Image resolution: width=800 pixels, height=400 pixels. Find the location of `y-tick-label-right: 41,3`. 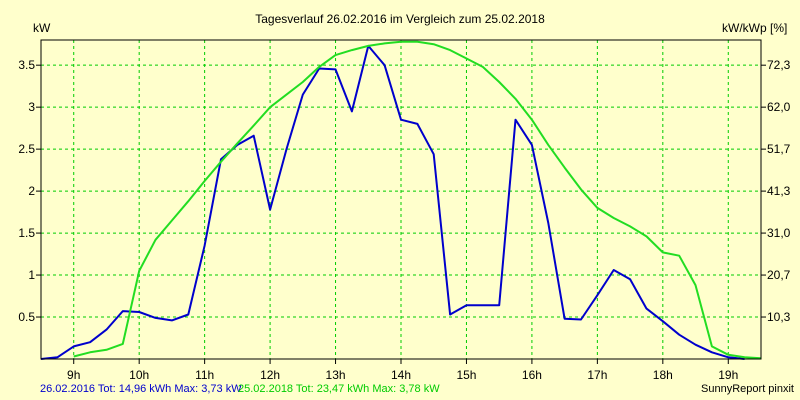

y-tick-label-right: 41,3 is located at coordinates (779, 191).